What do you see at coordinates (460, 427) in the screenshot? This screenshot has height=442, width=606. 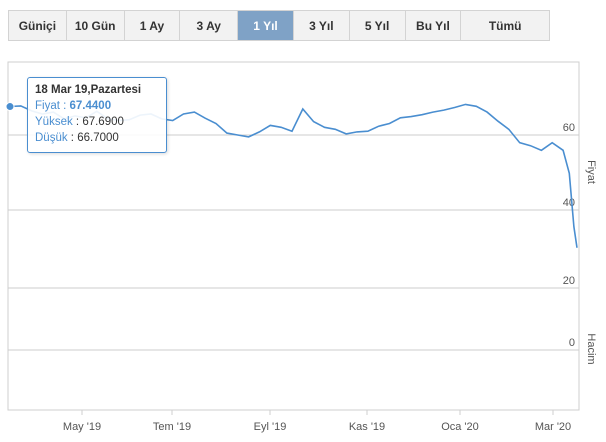 I see `x-tick-label: Oca '20` at bounding box center [460, 427].